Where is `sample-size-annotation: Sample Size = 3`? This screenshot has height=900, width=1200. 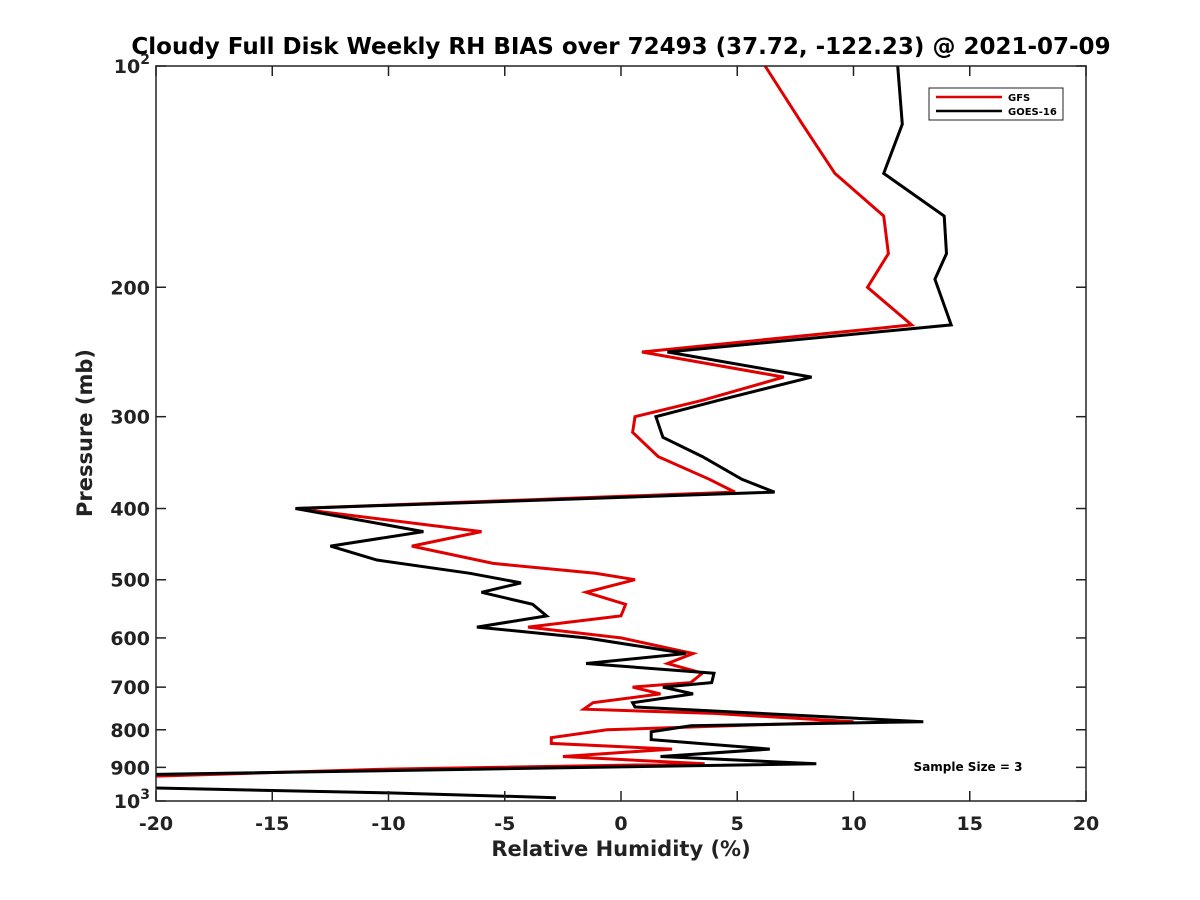
sample-size-annotation: Sample Size = 3 is located at coordinates (968, 767).